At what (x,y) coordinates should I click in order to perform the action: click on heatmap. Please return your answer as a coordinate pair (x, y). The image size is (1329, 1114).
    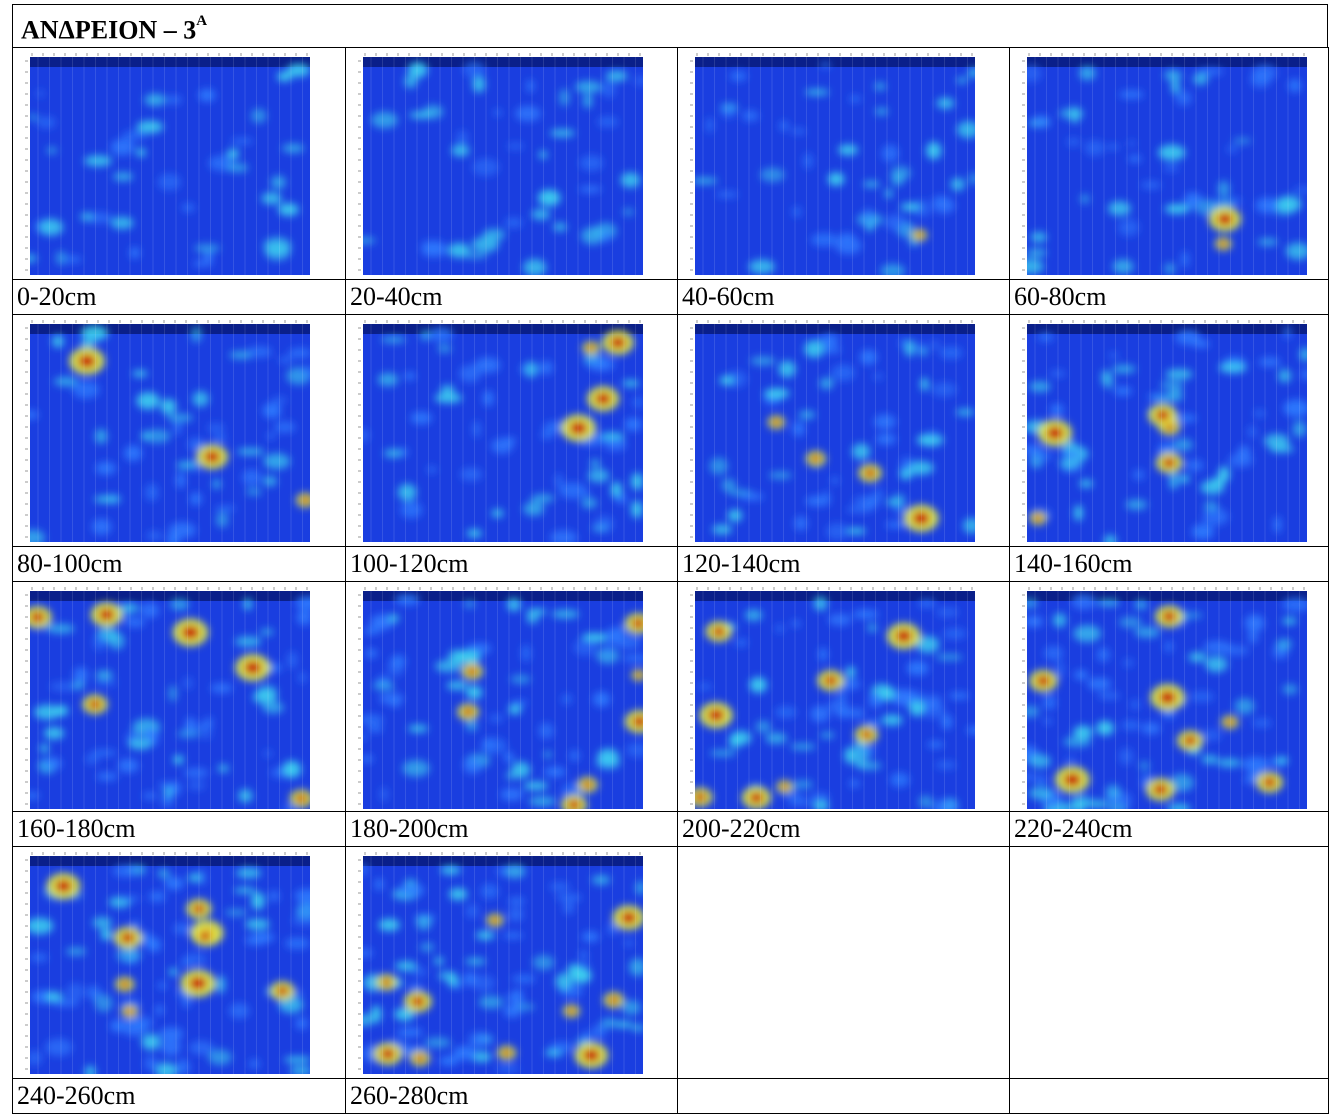
    Looking at the image, I should click on (165, 431).